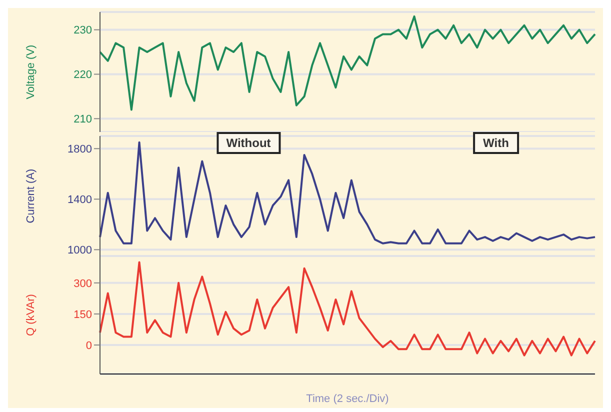  Describe the element at coordinates (30, 315) in the screenshot. I see `y-axis-title: Q (kVAr)` at that location.